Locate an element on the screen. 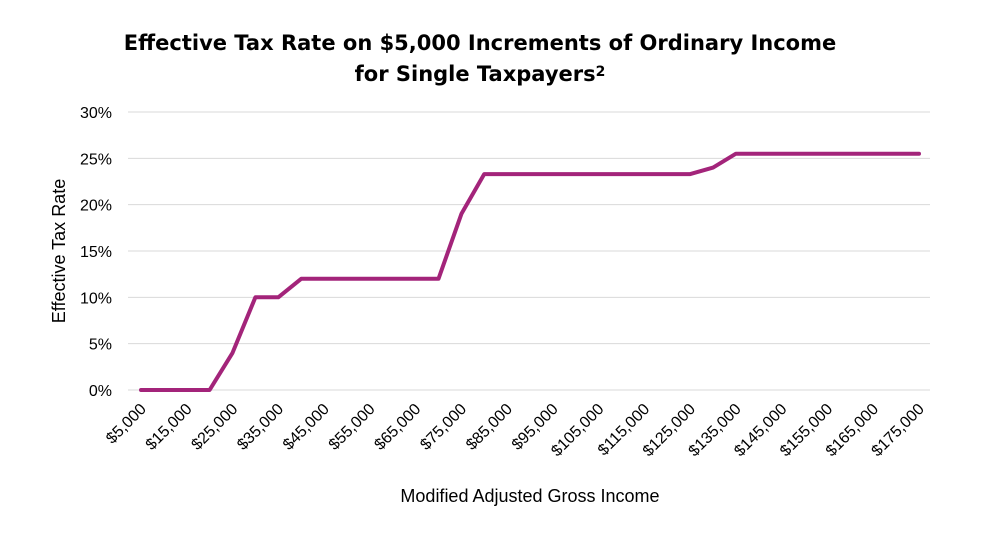 The width and height of the screenshot is (990, 542). y-tick-label: 15% is located at coordinates (96, 252).